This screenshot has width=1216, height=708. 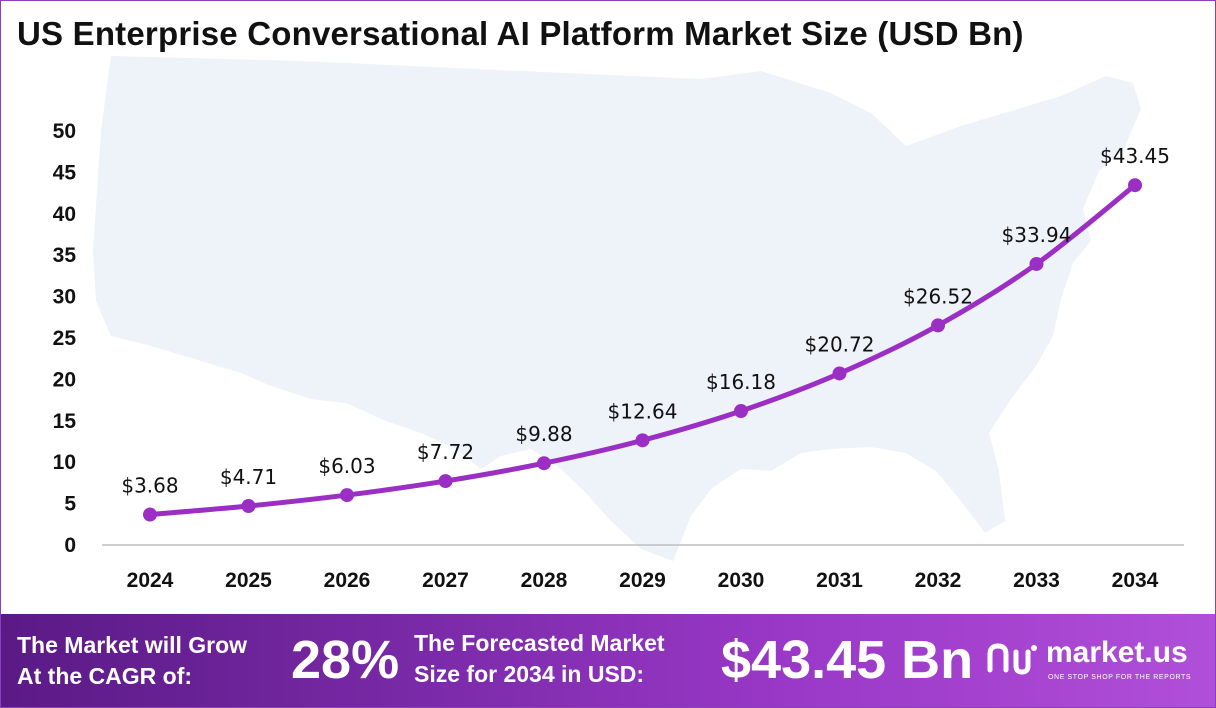 I want to click on x-tick-label: 2031, so click(x=839, y=580).